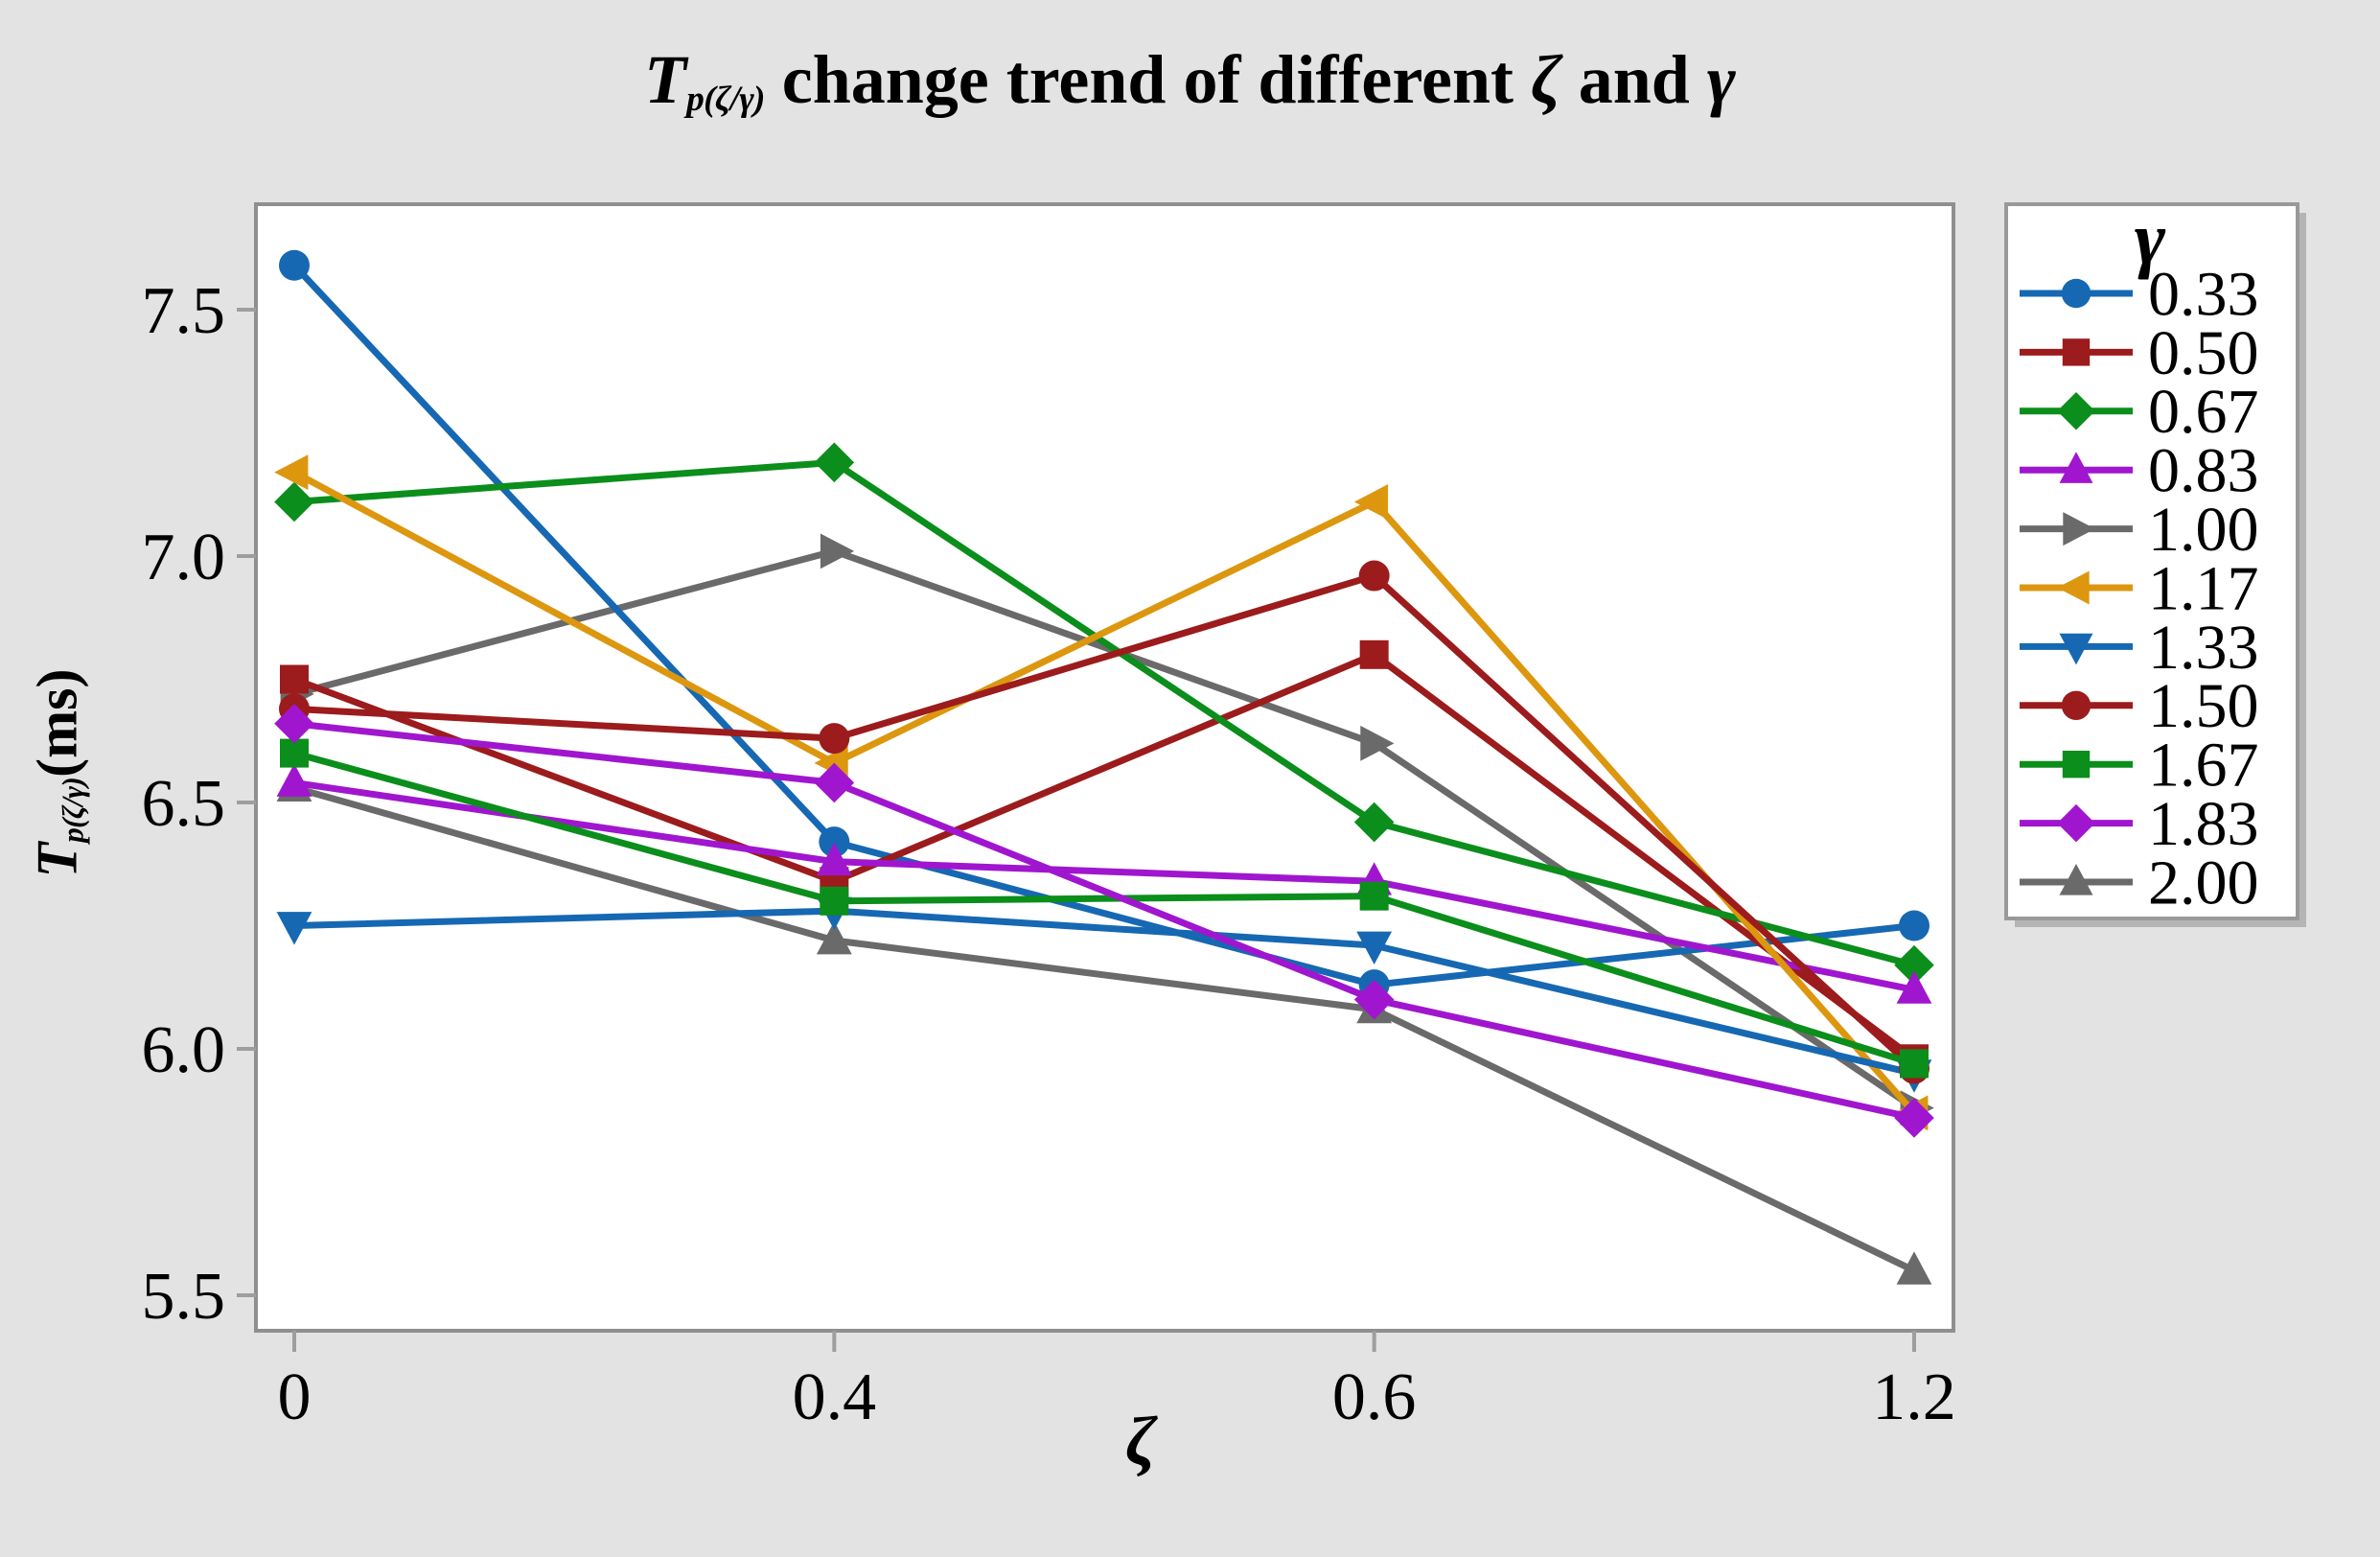 This screenshot has width=2380, height=1557. What do you see at coordinates (184, 804) in the screenshot?
I see `y-tick-label: 6.5` at bounding box center [184, 804].